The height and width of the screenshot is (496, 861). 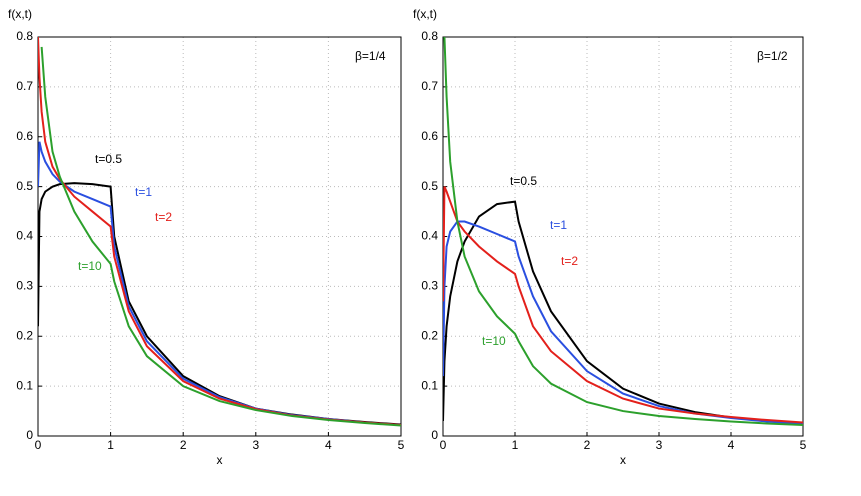 I want to click on annotation: β=1/2, so click(x=772, y=56).